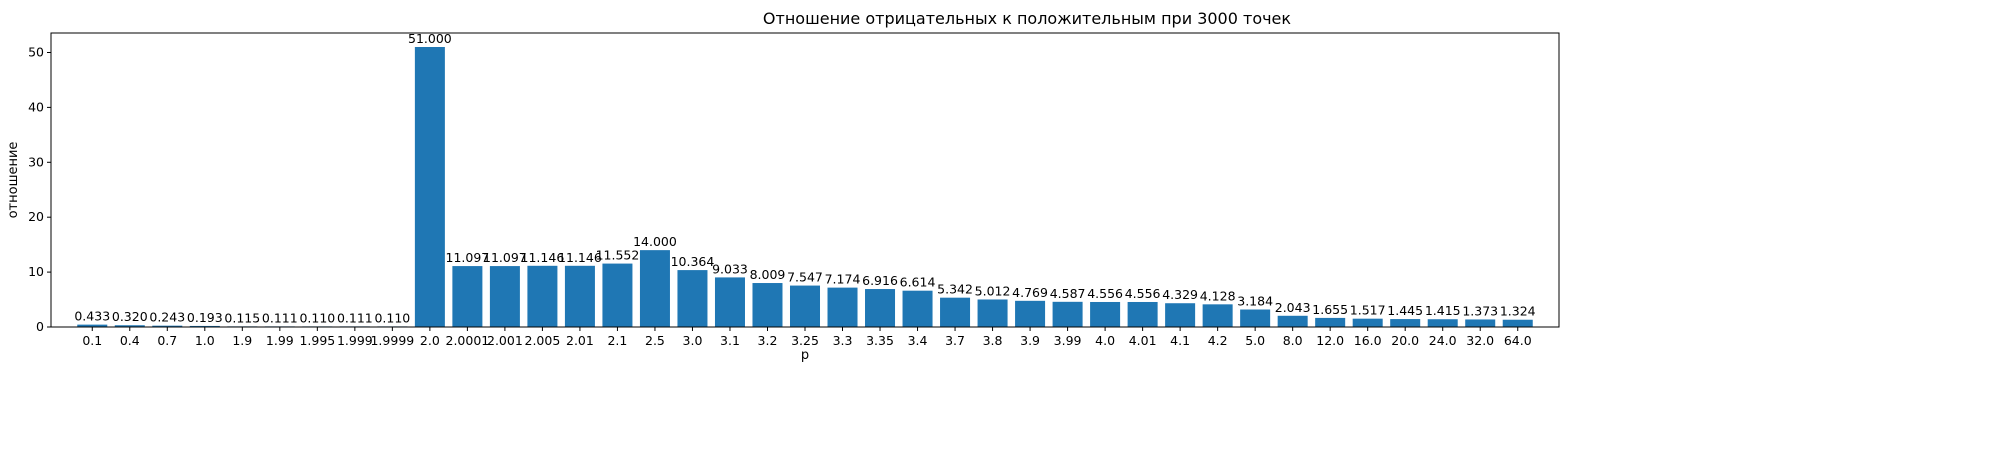 This screenshot has width=2004, height=470. I want to click on bar-3.3, so click(842, 307).